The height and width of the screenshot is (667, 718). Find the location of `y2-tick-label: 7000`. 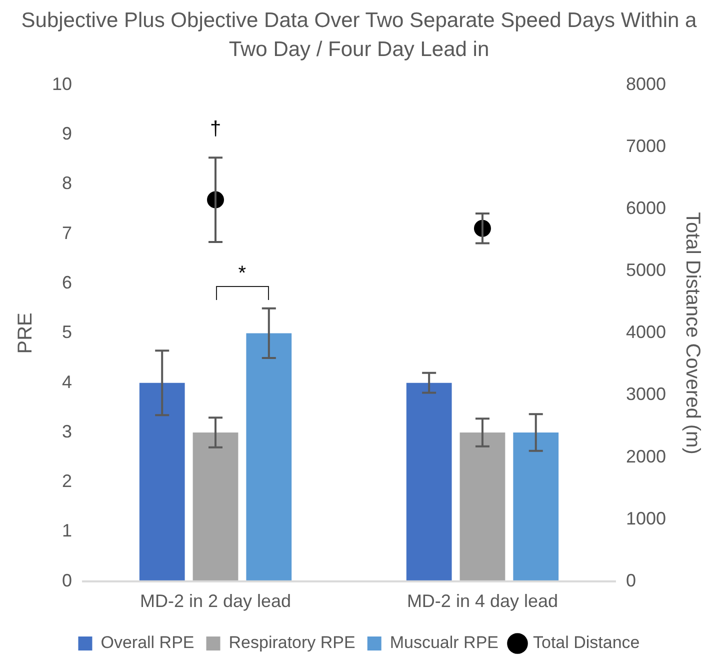

y2-tick-label: 7000 is located at coordinates (646, 146).